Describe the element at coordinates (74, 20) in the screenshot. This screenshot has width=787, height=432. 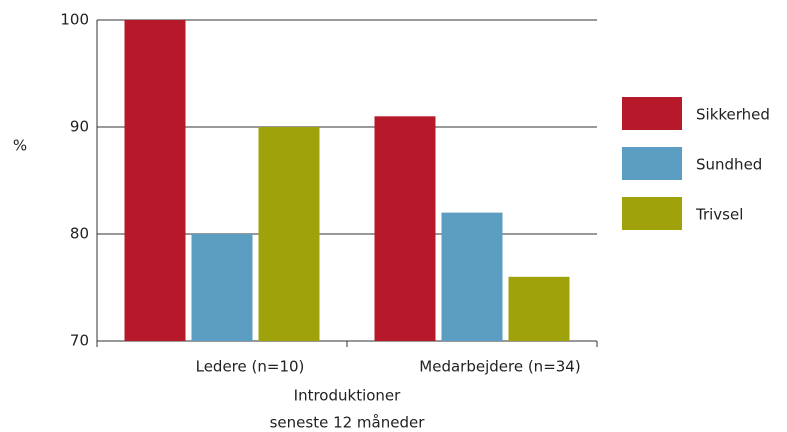
I see `y-tick-label: 100` at that location.